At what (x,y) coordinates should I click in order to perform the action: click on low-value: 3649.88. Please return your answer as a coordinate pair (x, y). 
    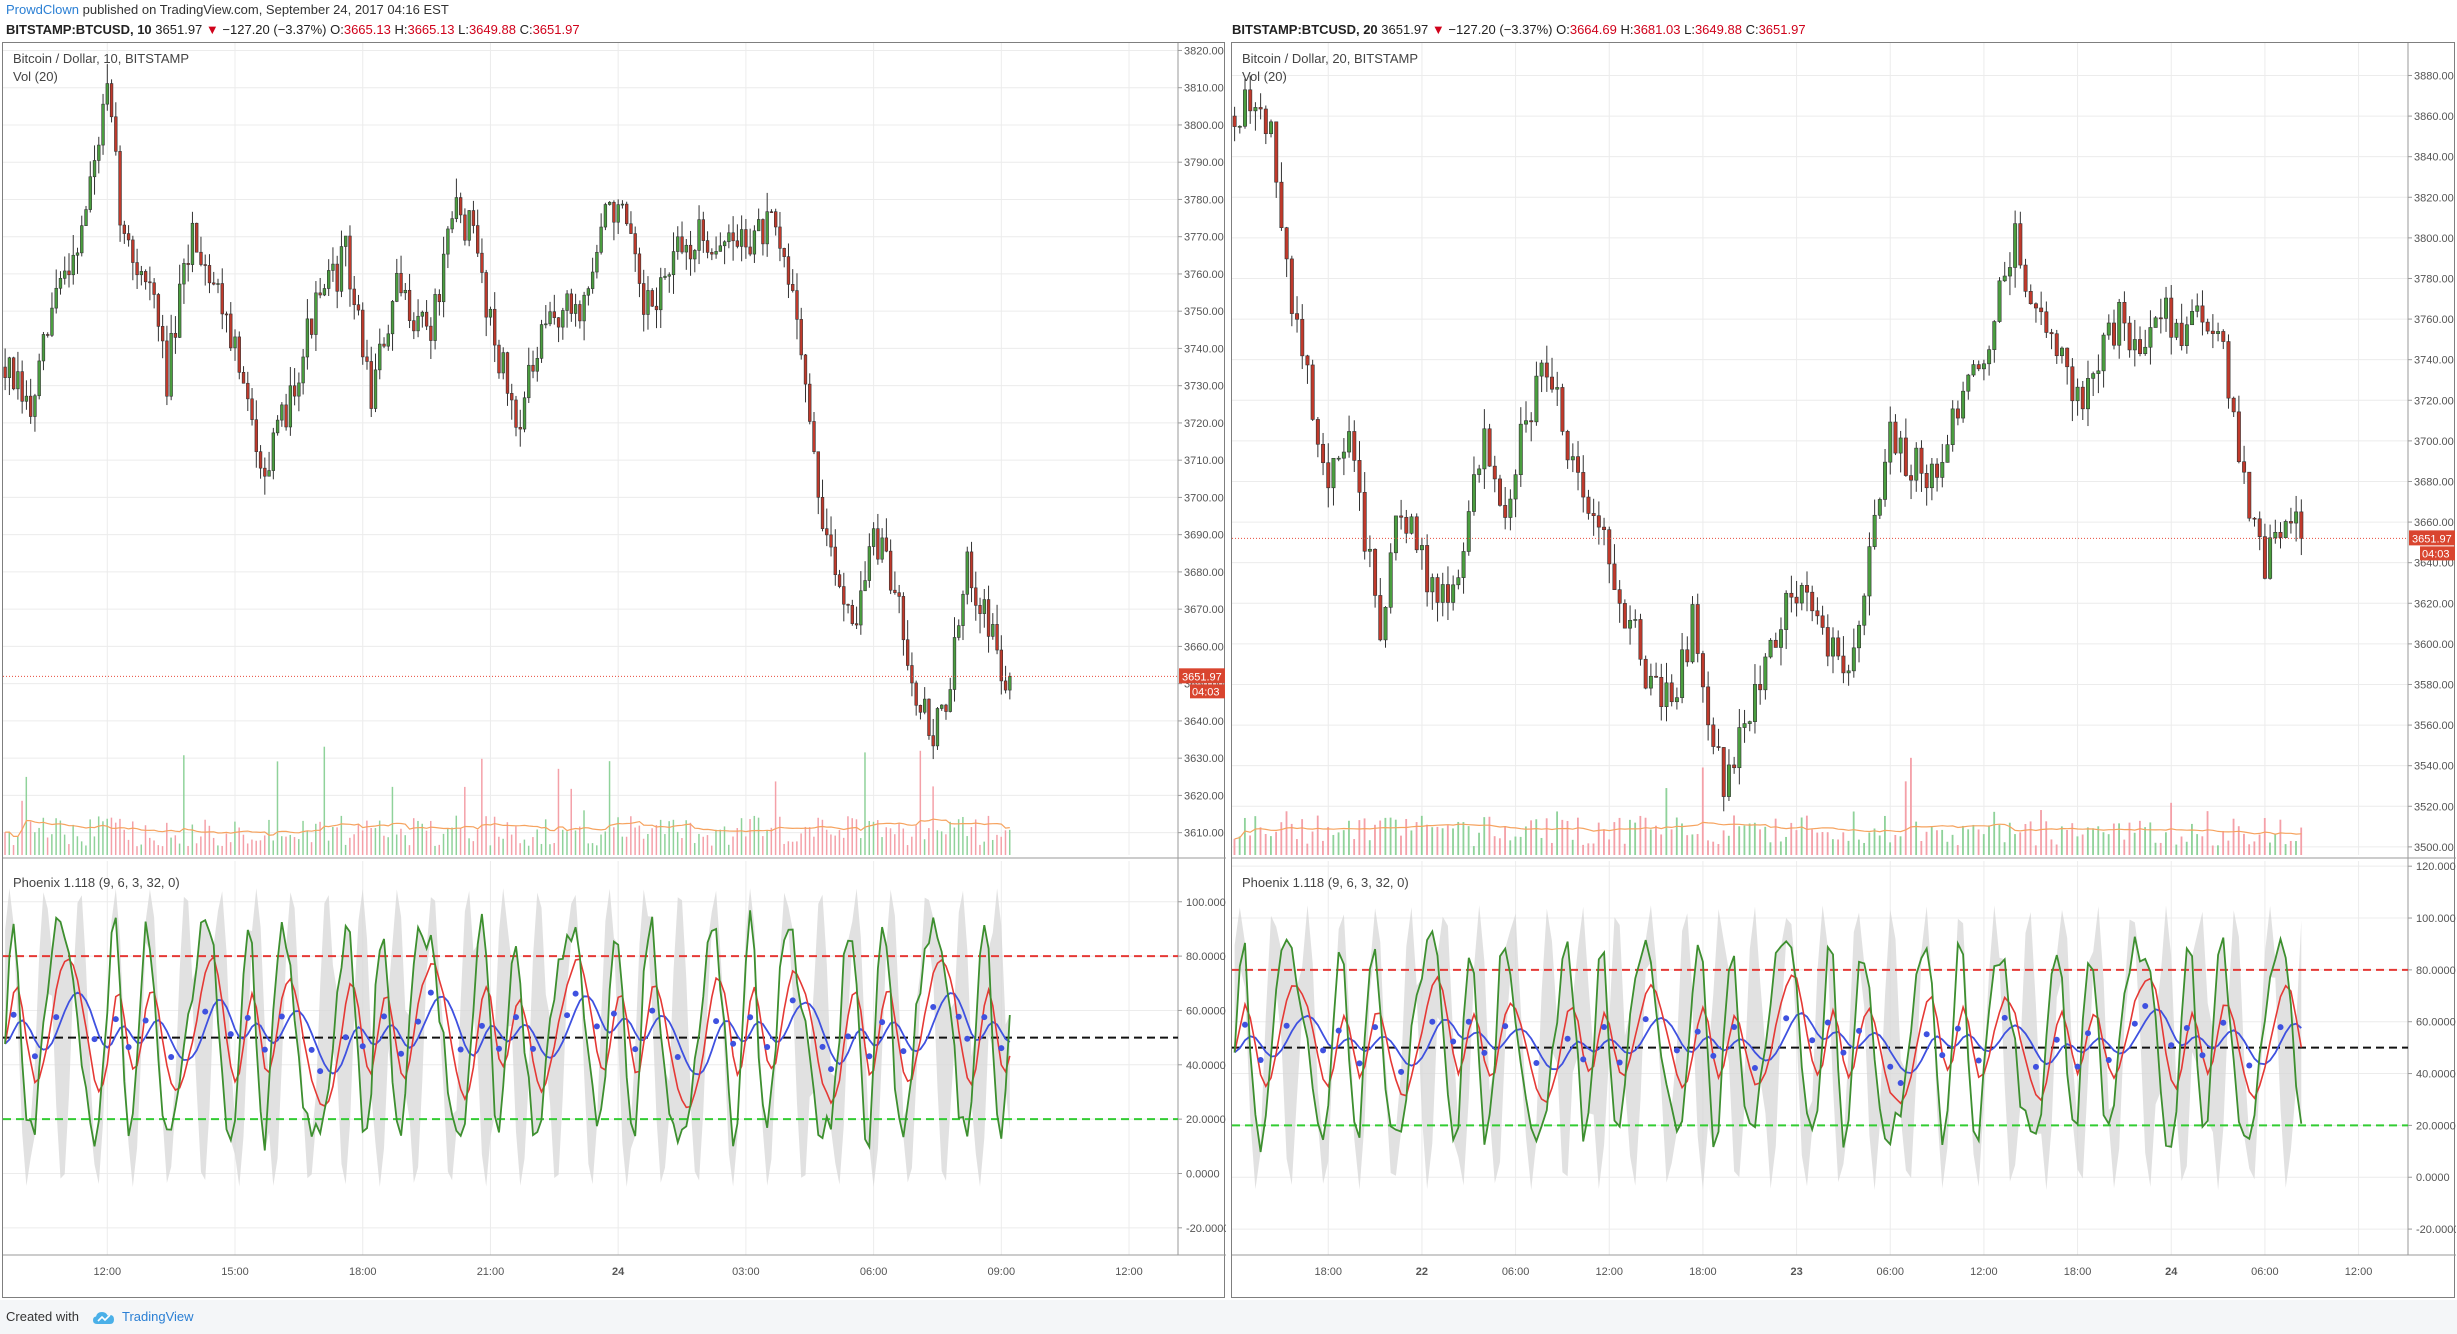
    Looking at the image, I should click on (492, 29).